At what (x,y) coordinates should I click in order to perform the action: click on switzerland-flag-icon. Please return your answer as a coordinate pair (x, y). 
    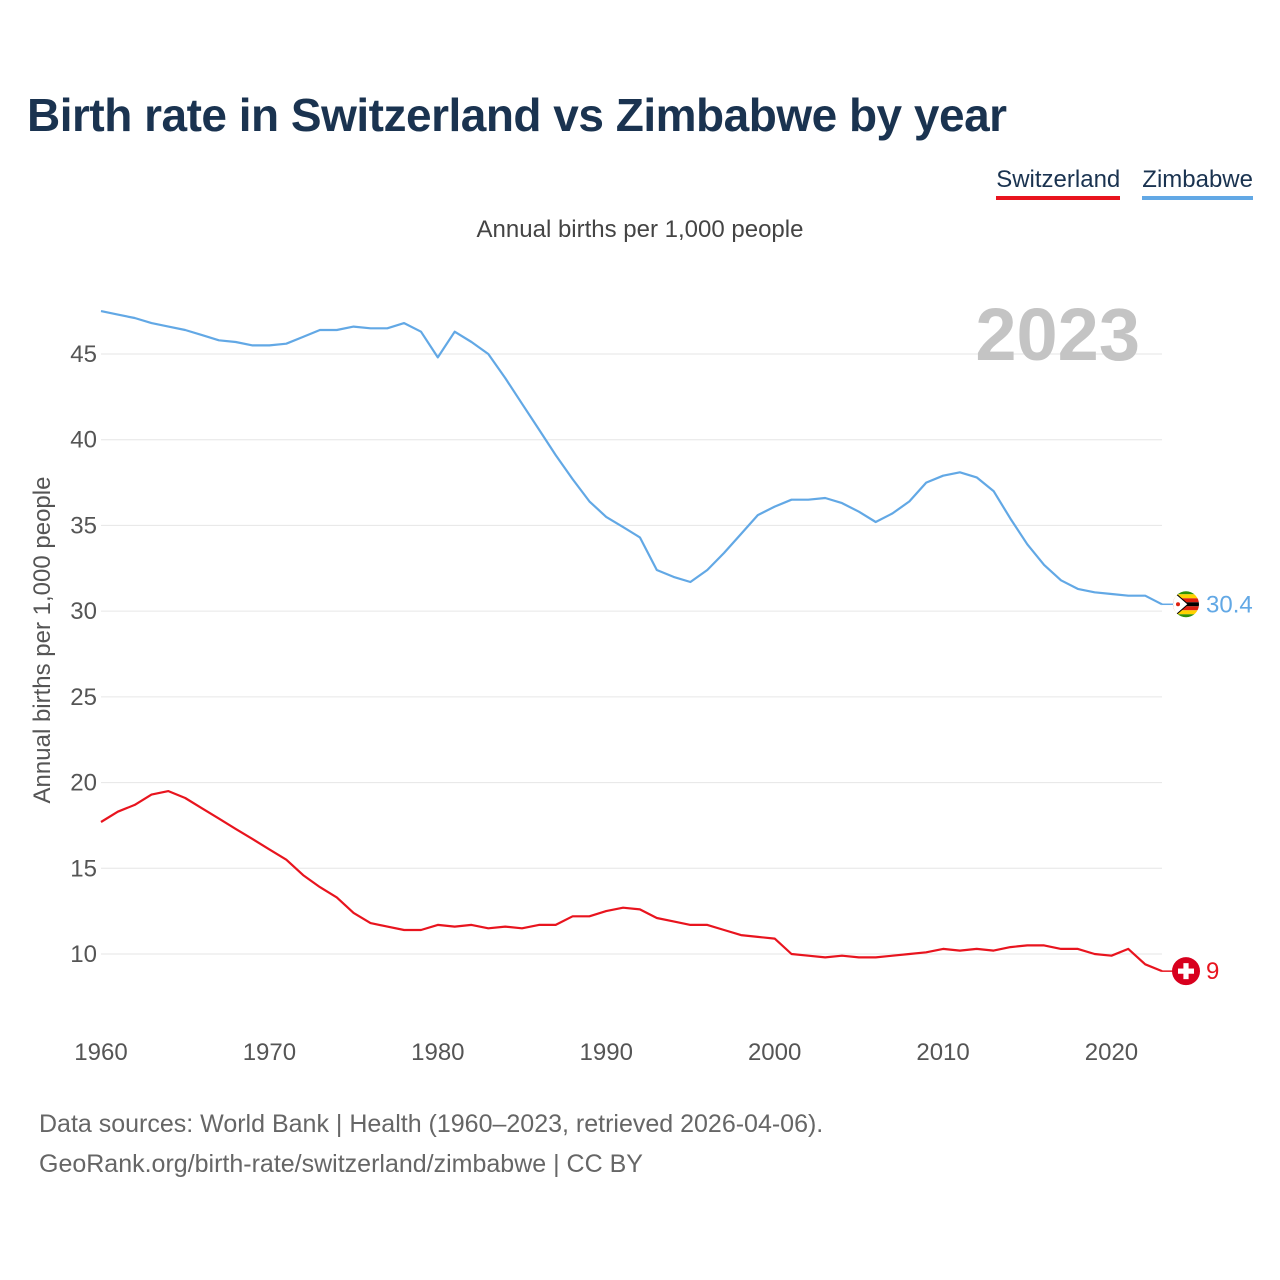
    Looking at the image, I should click on (1186, 971).